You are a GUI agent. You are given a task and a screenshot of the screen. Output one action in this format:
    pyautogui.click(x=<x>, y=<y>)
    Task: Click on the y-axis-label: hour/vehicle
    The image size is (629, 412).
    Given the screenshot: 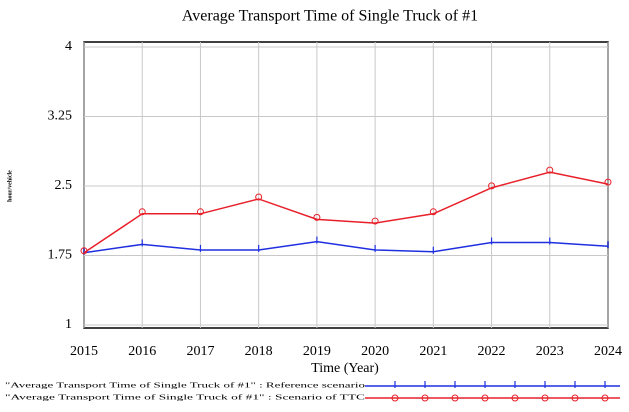 What is the action you would take?
    pyautogui.click(x=10, y=186)
    